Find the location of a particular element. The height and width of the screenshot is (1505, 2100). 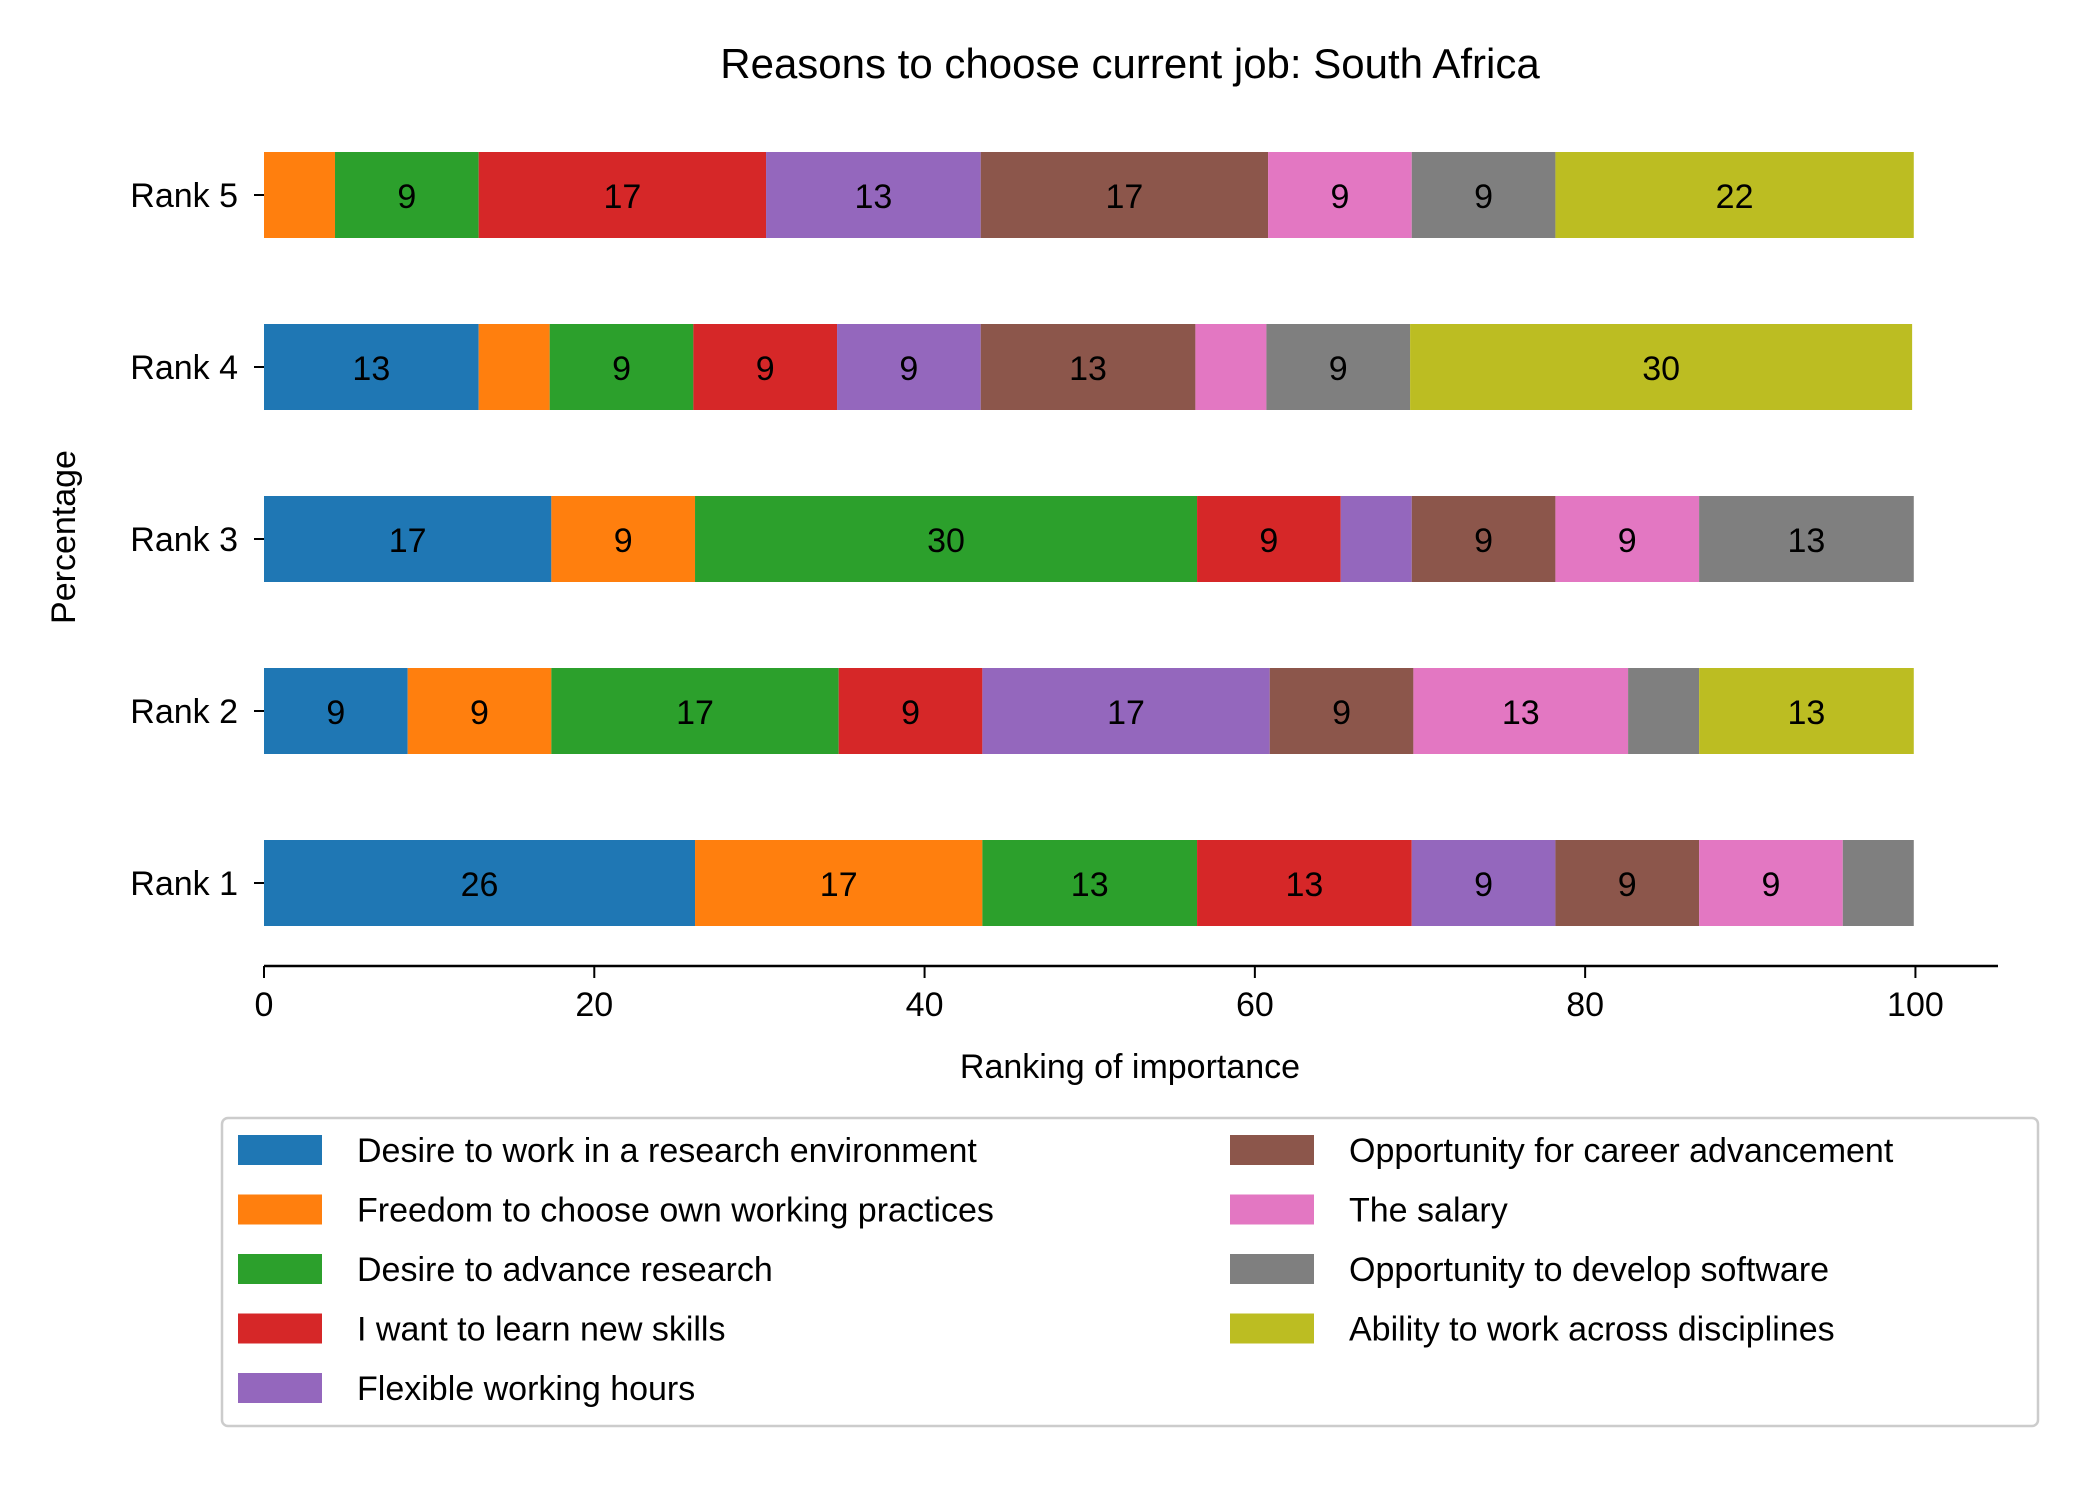

y-tick-label: Rank 5 is located at coordinates (184, 196).